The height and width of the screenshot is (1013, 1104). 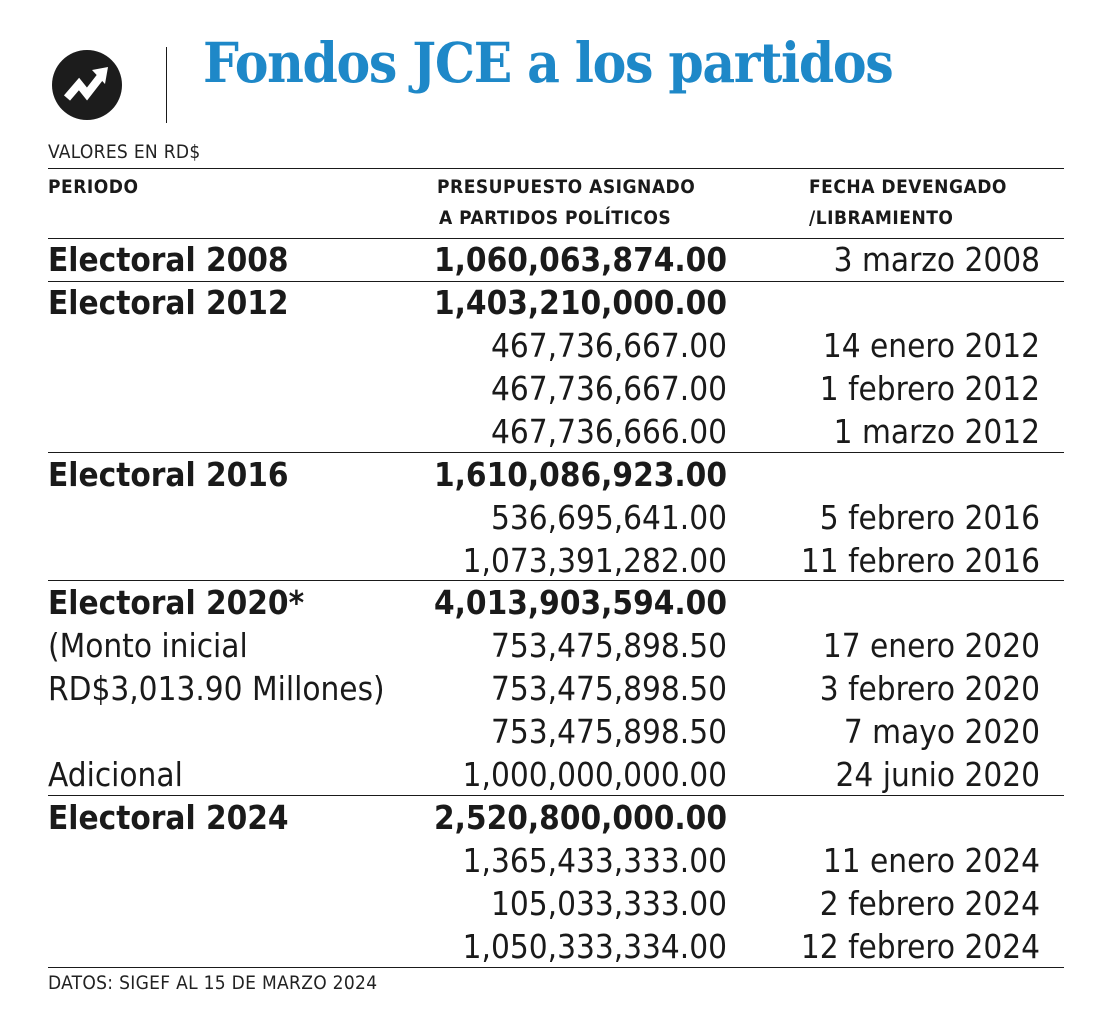 What do you see at coordinates (920, 946) in the screenshot?
I see `row-fecha: 12 febrero 2024` at bounding box center [920, 946].